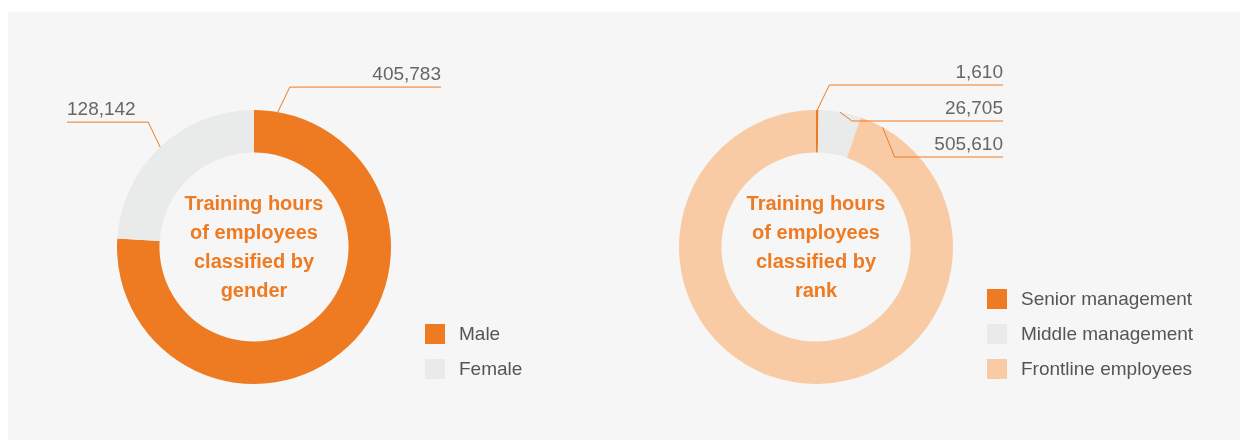  What do you see at coordinates (1107, 368) in the screenshot?
I see `legend-label: Frontline employees` at bounding box center [1107, 368].